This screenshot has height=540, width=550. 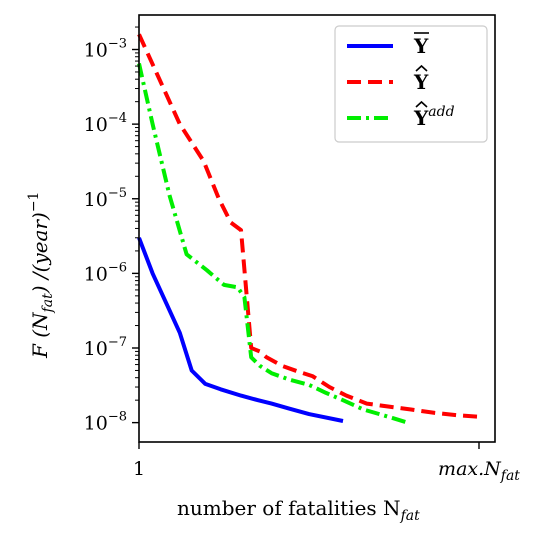 I want to click on y-tick-label: 10⁻⁴, so click(x=105, y=123).